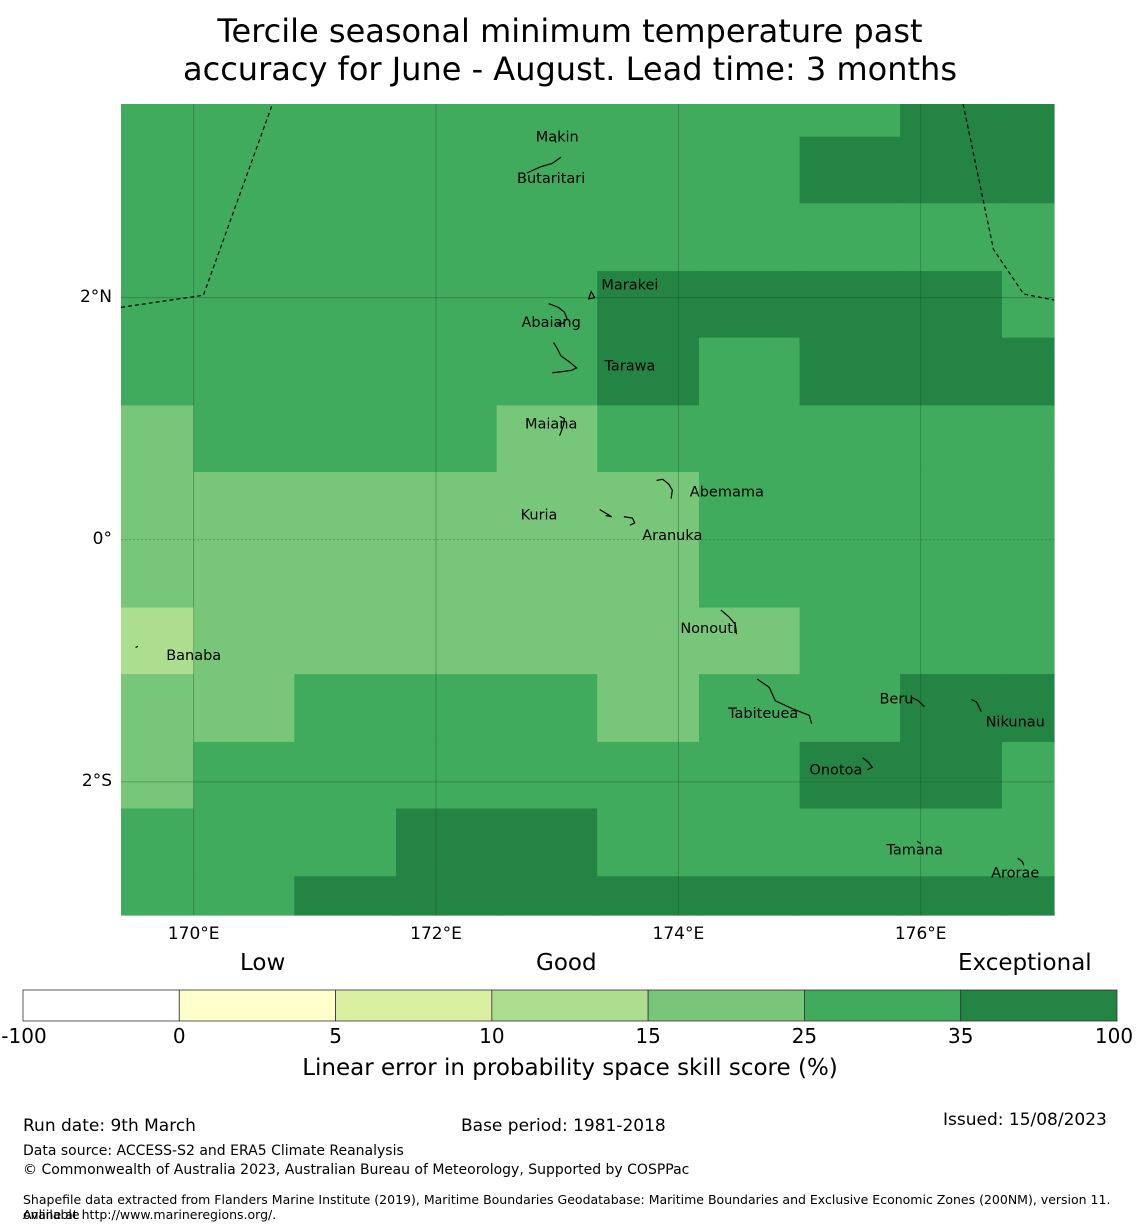 The height and width of the screenshot is (1230, 1140). What do you see at coordinates (436, 934) in the screenshot?
I see `x-tick-label: 172°E` at bounding box center [436, 934].